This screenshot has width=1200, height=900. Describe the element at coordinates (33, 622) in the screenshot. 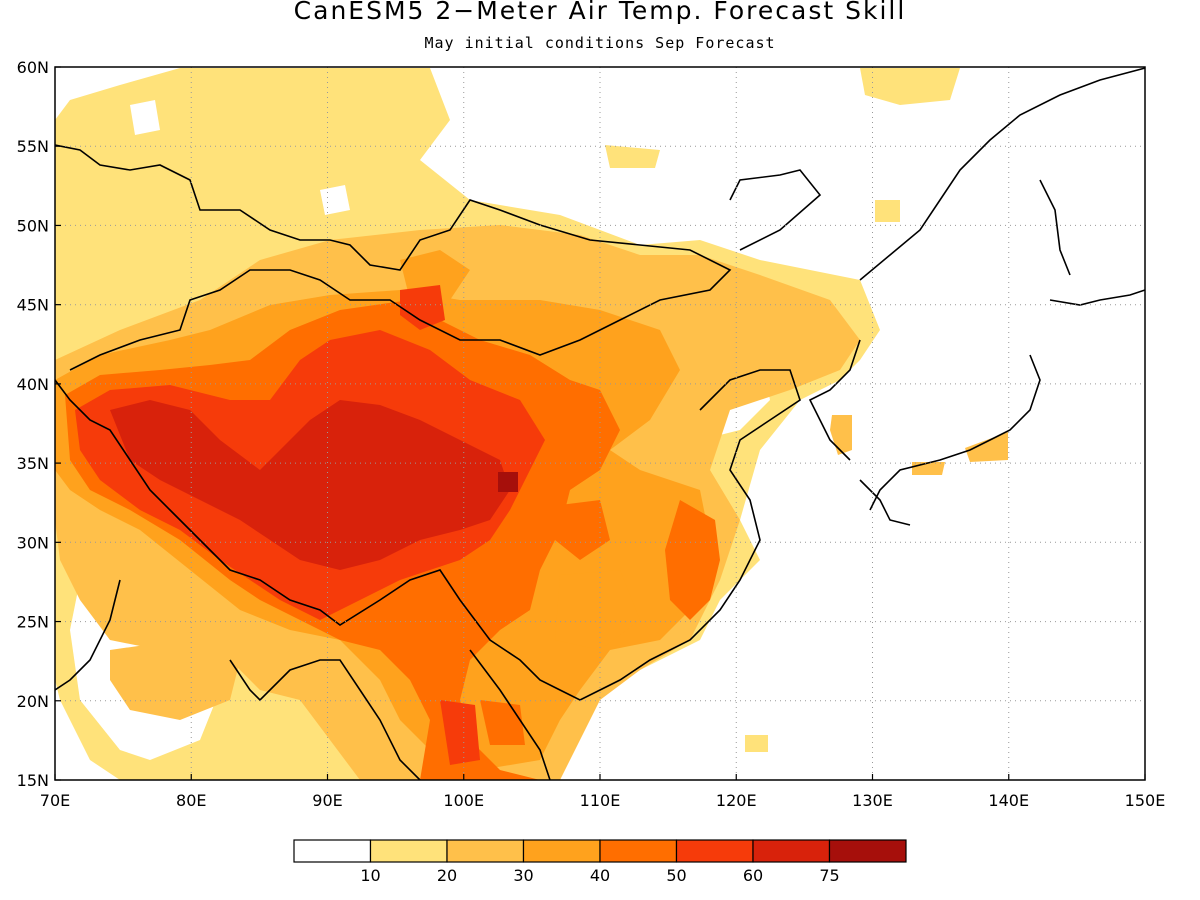

I see `lat-tick-label: 25N` at that location.